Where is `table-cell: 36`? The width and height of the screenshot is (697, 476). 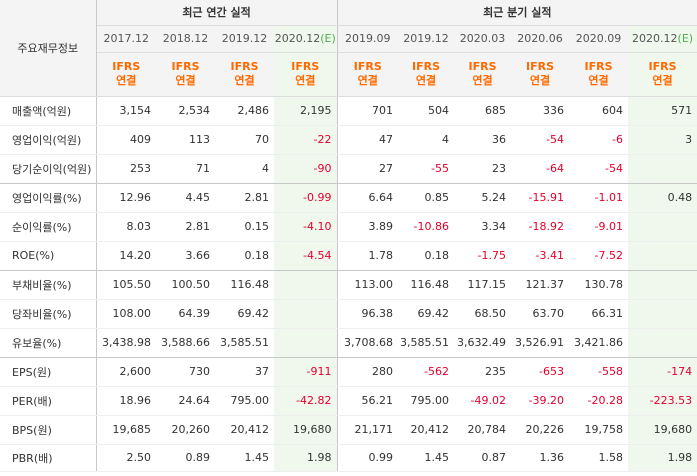 table-cell: 36 is located at coordinates (483, 140).